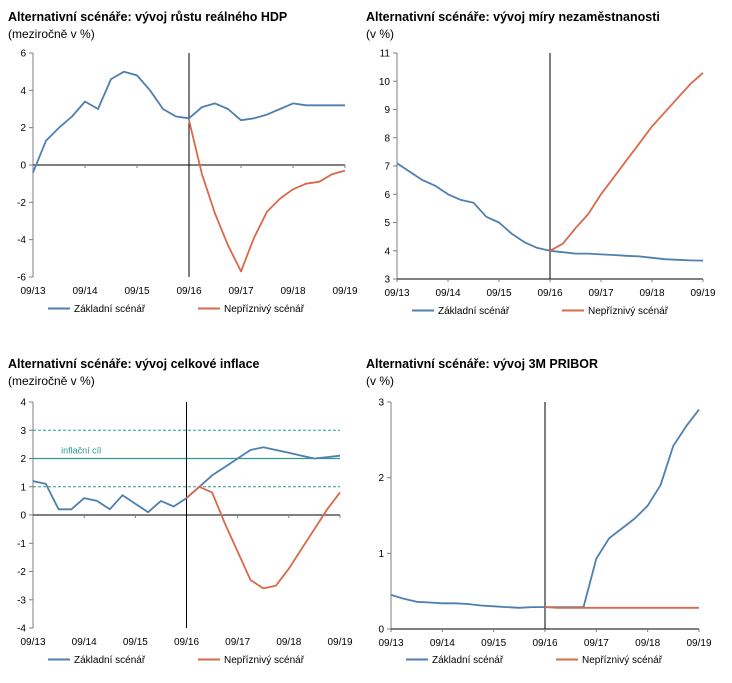 This screenshot has width=732, height=683. Describe the element at coordinates (385, 82) in the screenshot. I see `y-tick-label: 10` at that location.